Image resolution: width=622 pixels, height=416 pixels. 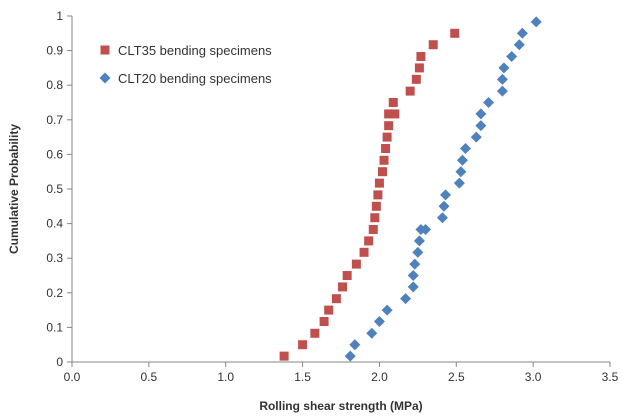 What do you see at coordinates (533, 377) in the screenshot?
I see `x-tick-label: 3.0` at bounding box center [533, 377].